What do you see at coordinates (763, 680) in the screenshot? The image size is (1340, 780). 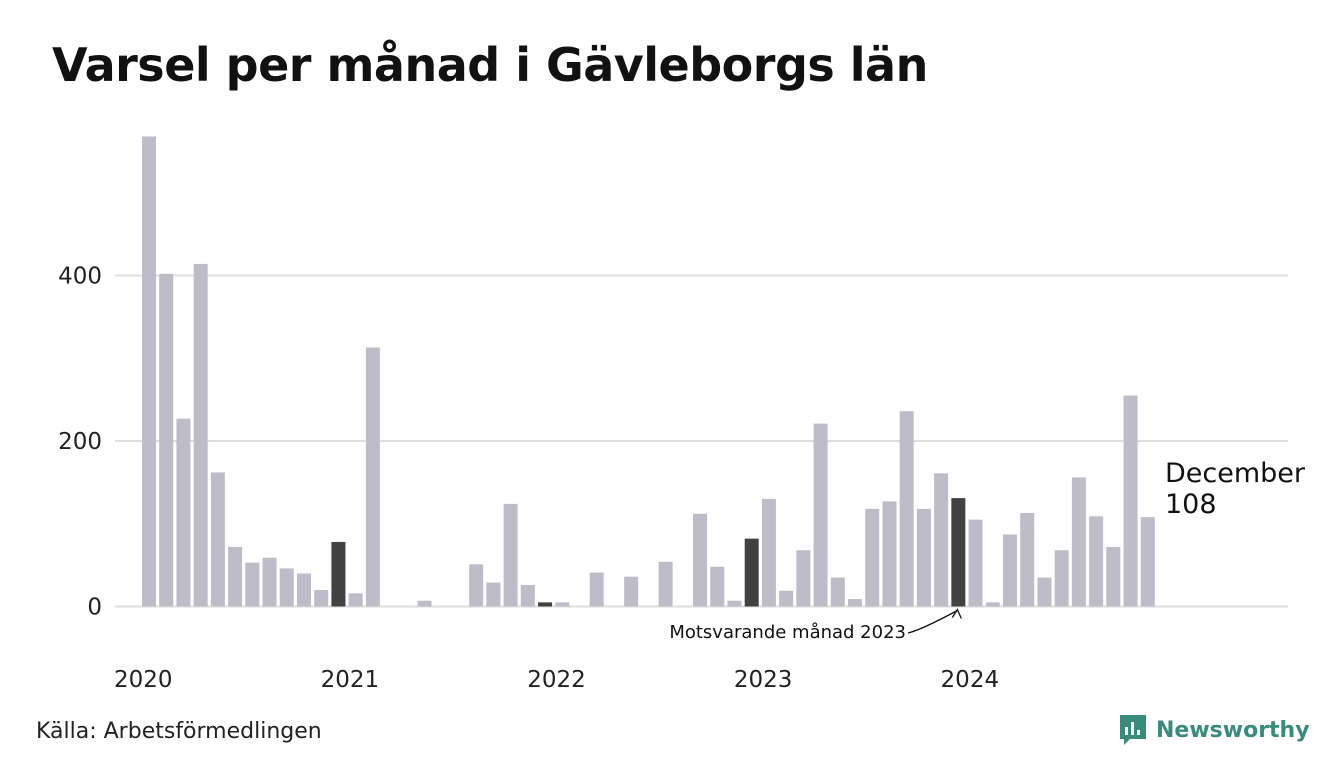 I see `x-tick-label: 2023` at bounding box center [763, 680].